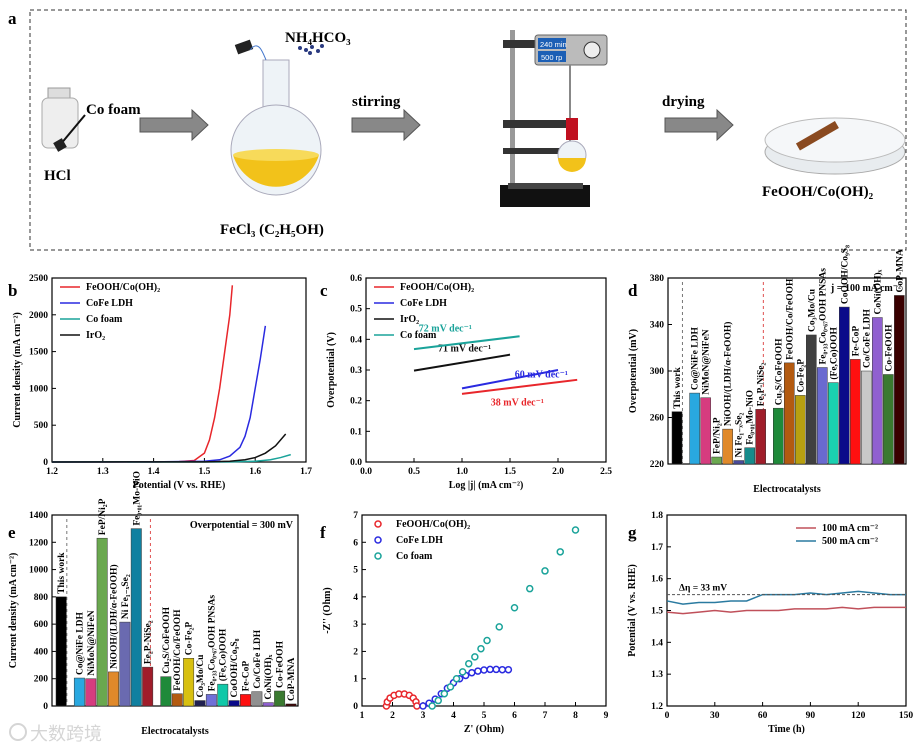 The image size is (922, 750). I want to click on y-tick-label: 1400, so click(38, 516).